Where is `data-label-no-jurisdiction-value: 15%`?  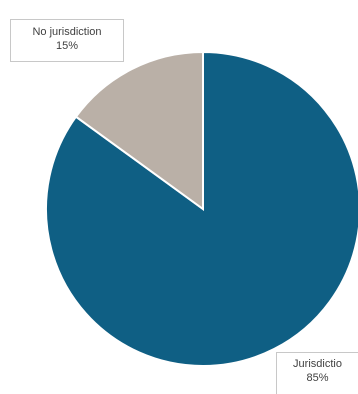
data-label-no-jurisdiction-value: 15% is located at coordinates (67, 46).